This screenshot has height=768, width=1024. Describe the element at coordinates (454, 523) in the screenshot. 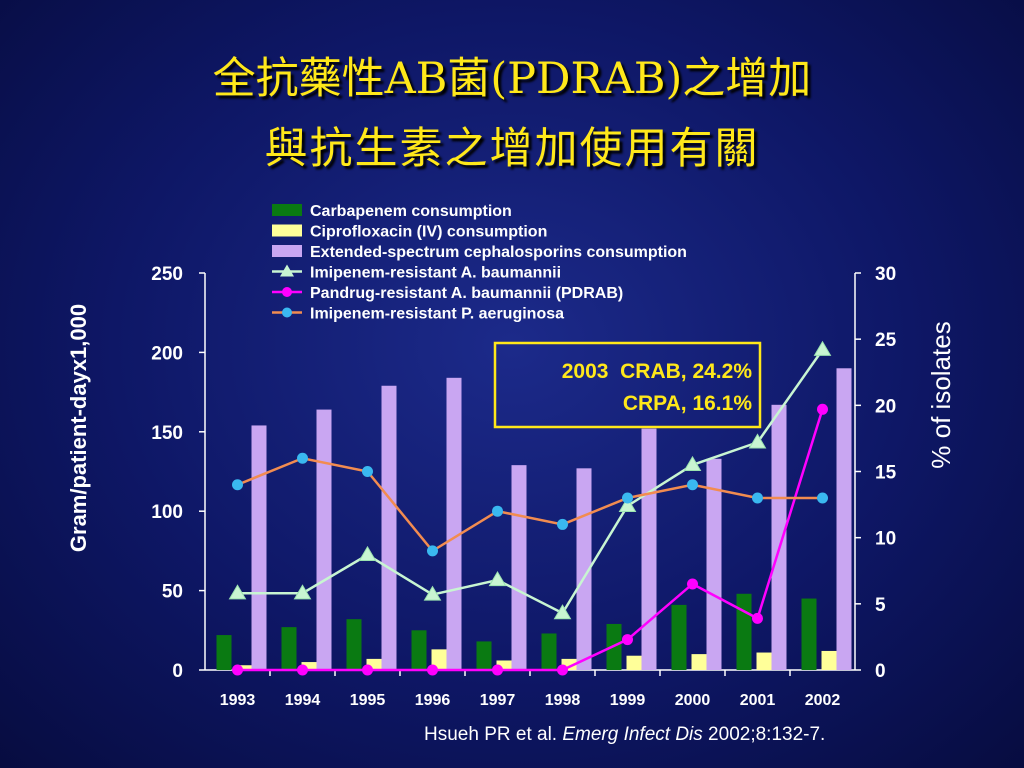

I see `bar-2-1996` at that location.